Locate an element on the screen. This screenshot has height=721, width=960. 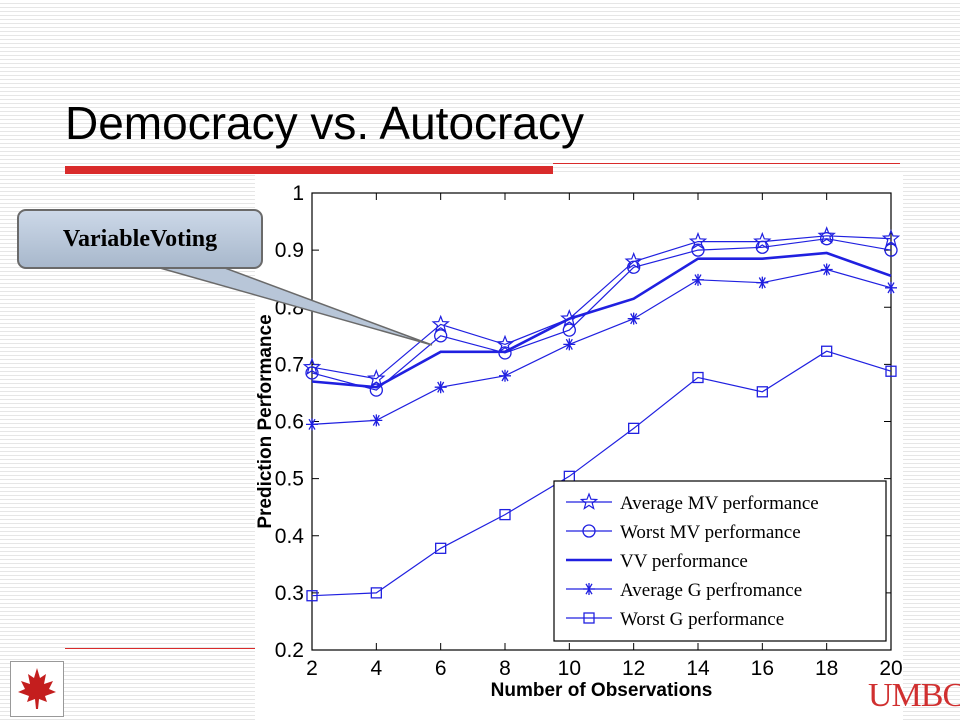
y-tick-label: 0.8 is located at coordinates (289, 307).